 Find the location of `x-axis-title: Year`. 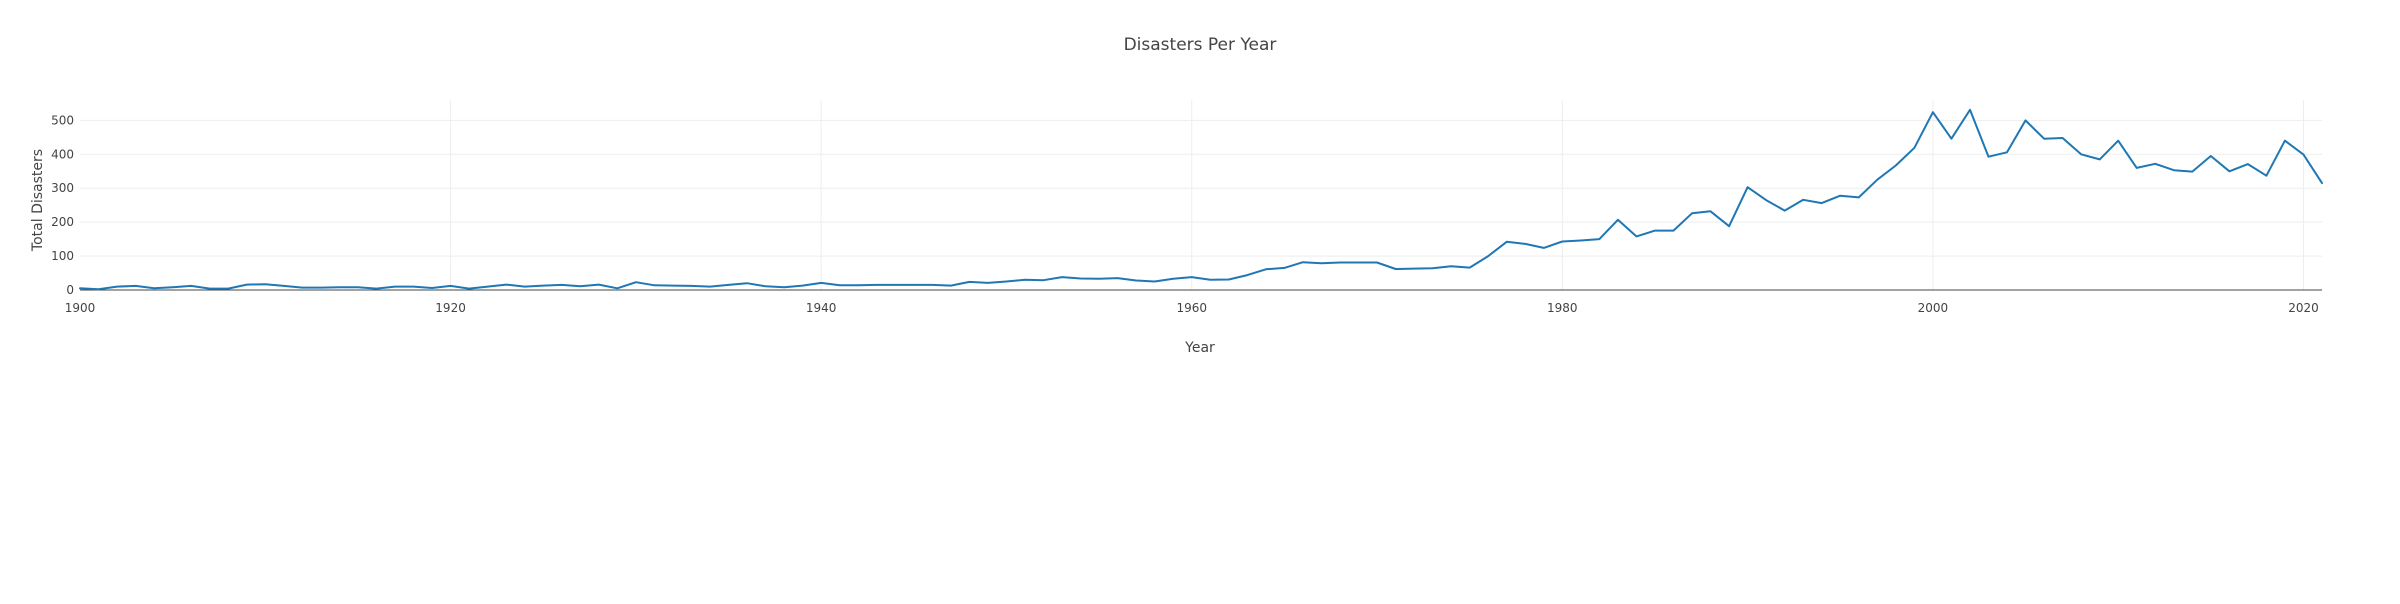

x-axis-title: Year is located at coordinates (1199, 348).